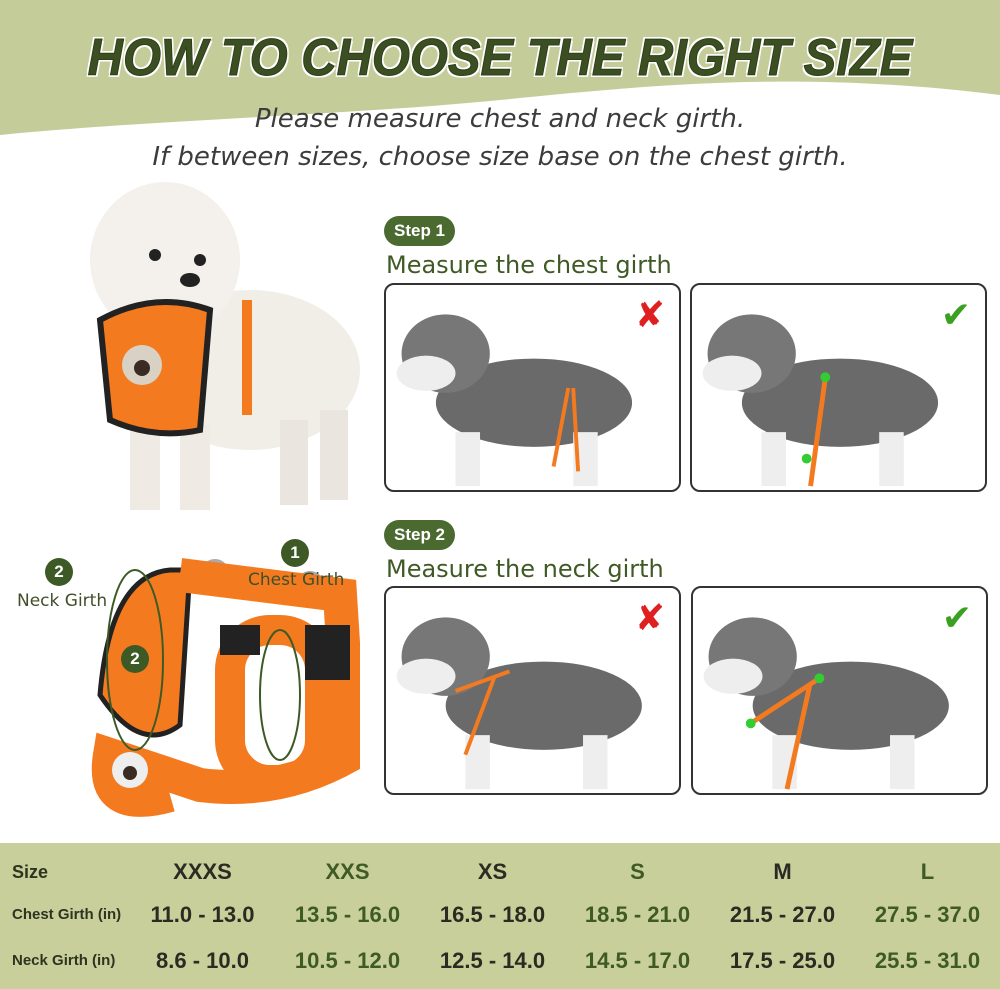  Describe the element at coordinates (492, 914) in the screenshot. I see `chest-cell: 16.5 - 18.0` at that location.